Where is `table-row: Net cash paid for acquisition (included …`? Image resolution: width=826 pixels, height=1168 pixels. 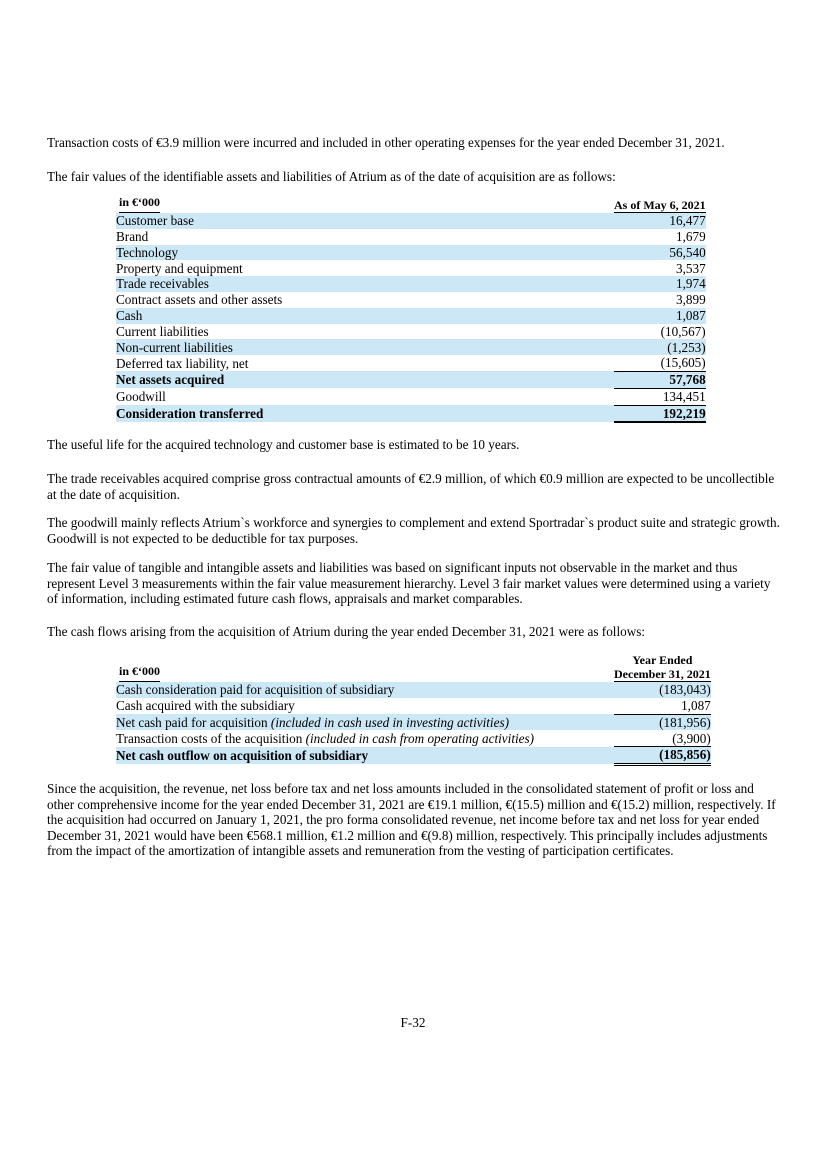 table-row: Net cash paid for acquisition (included … is located at coordinates (413, 722).